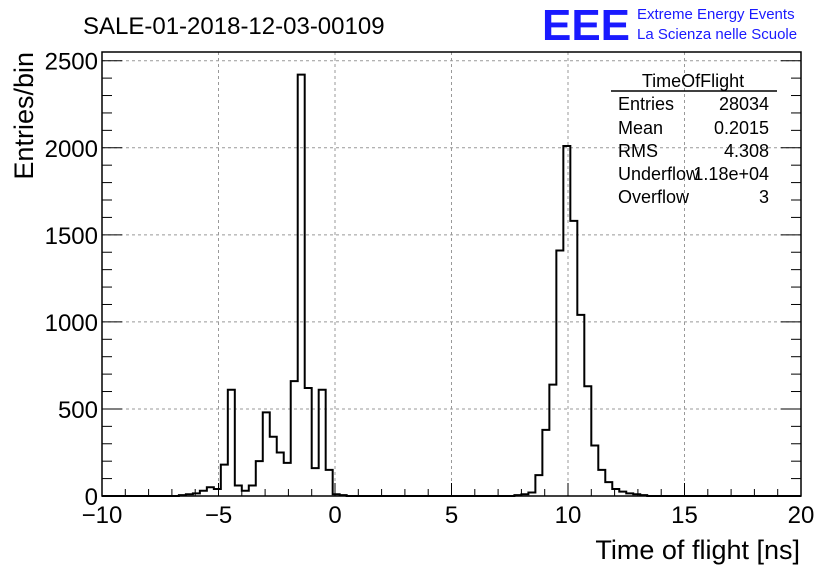 This screenshot has height=572, width=836. I want to click on x-axis-label: Time of flight [ns], so click(697, 550).